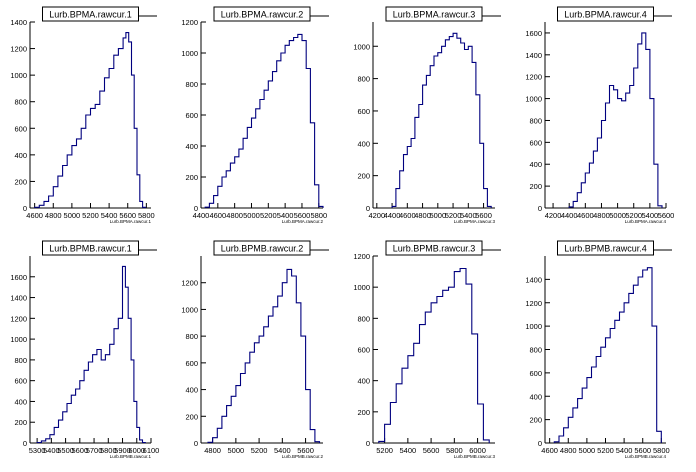  Describe the element at coordinates (533, 33) in the screenshot. I see `y-tick-label: 1600` at that location.